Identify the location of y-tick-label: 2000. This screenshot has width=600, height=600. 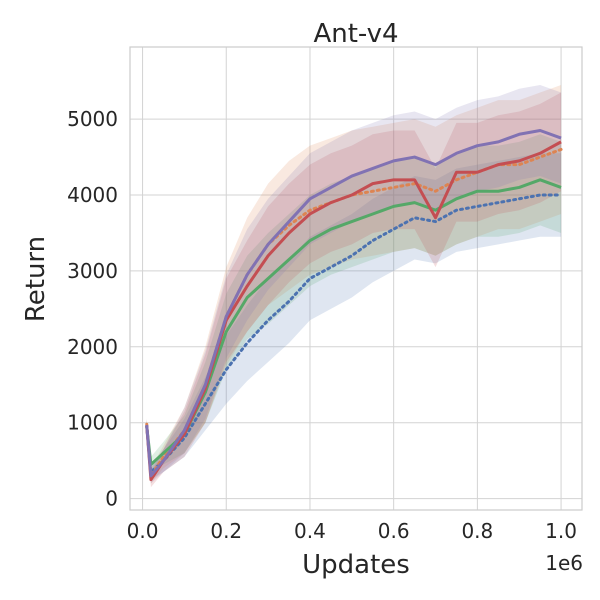
(92, 347).